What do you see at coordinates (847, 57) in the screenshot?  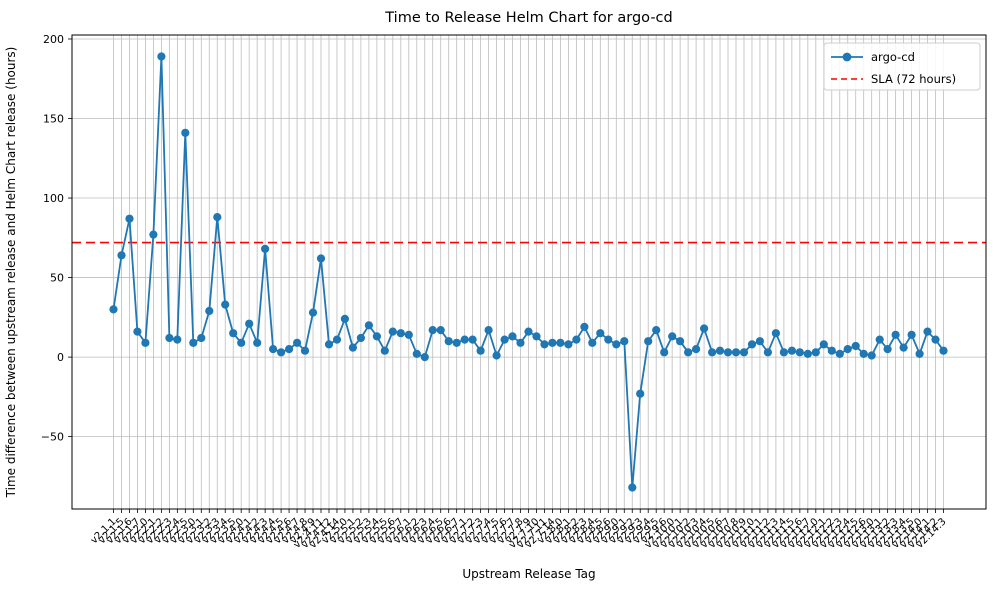 I see `legend-series-sample-marker` at bounding box center [847, 57].